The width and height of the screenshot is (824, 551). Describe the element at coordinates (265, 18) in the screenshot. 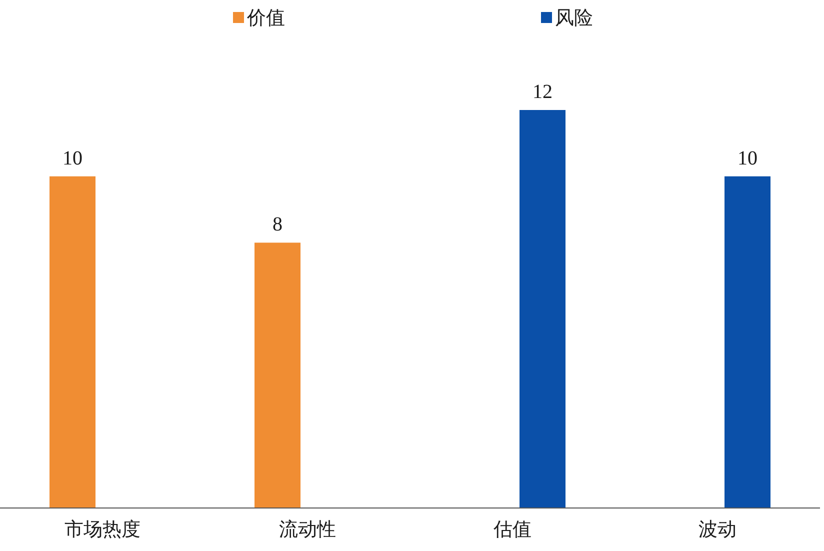

I see `legend-label: 价值` at that location.